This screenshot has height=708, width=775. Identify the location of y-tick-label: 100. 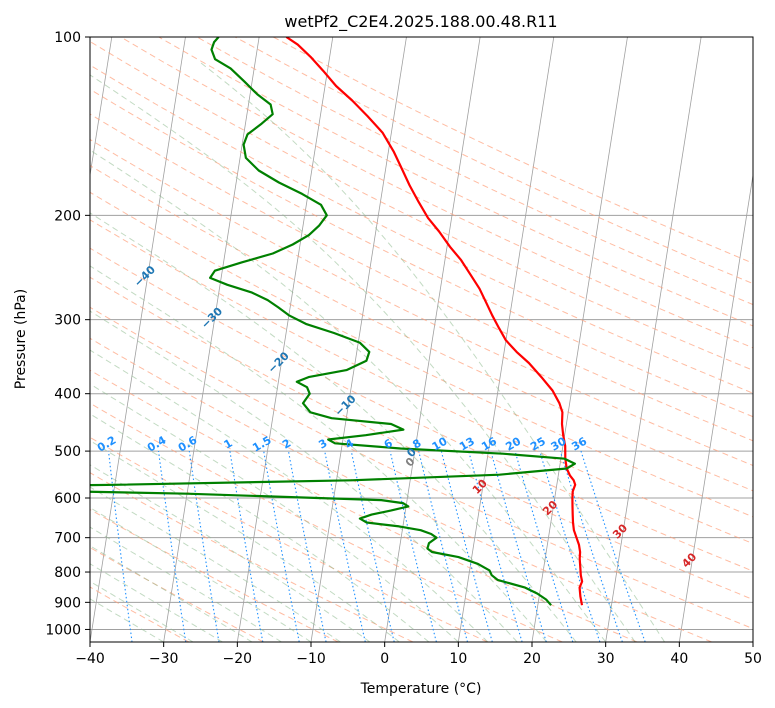
(67, 38).